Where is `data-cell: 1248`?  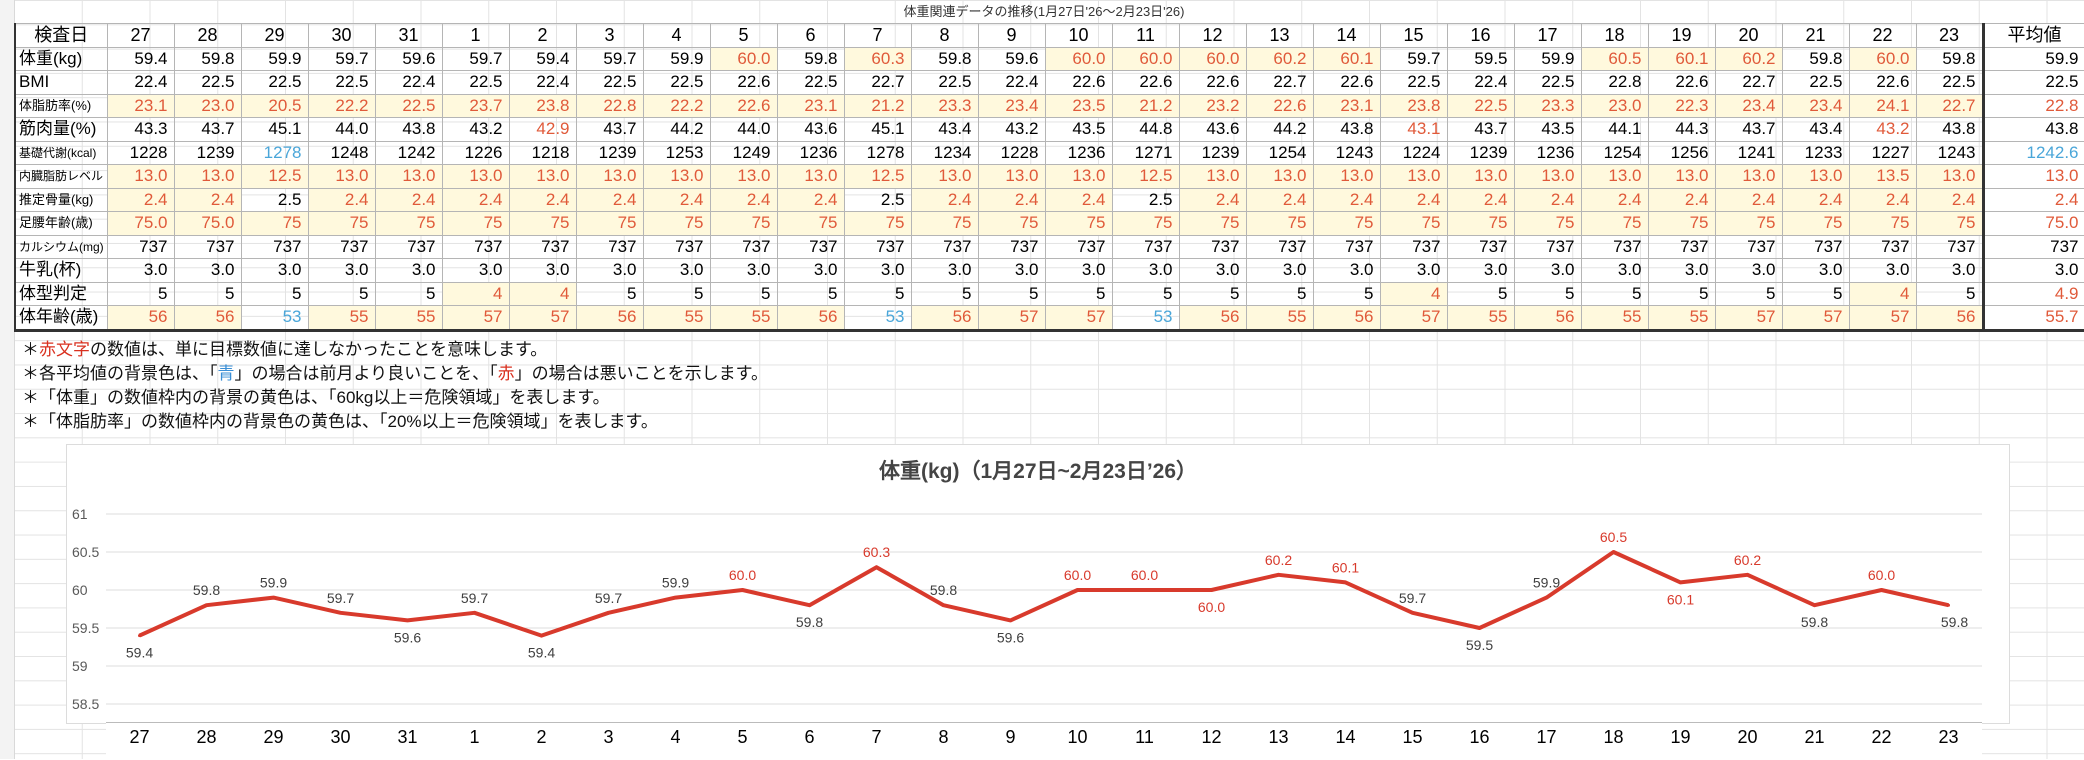
data-cell: 1248 is located at coordinates (341, 152).